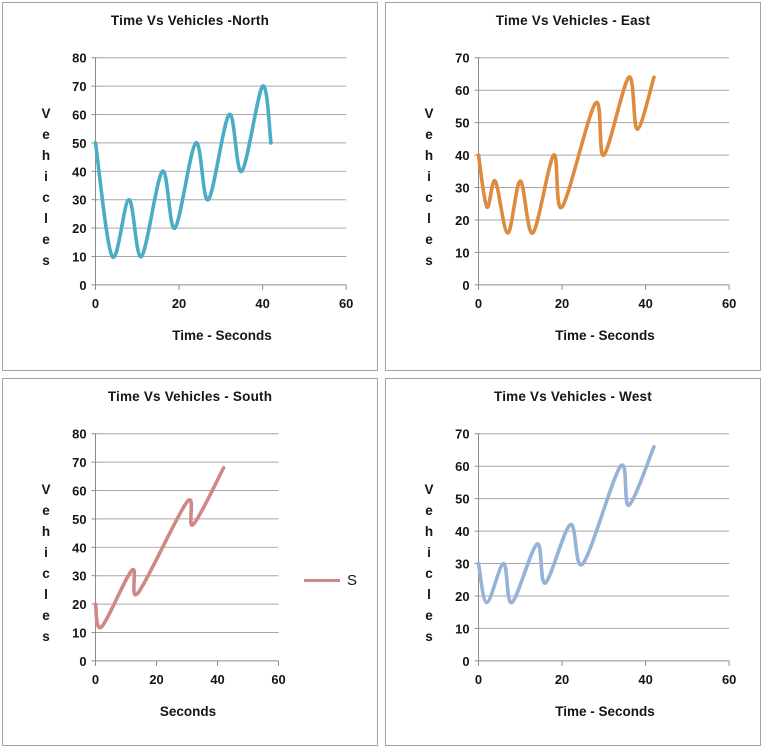 Image resolution: width=763 pixels, height=748 pixels. I want to click on chart-title-north: Time Vs Vehicles -North, so click(190, 20).